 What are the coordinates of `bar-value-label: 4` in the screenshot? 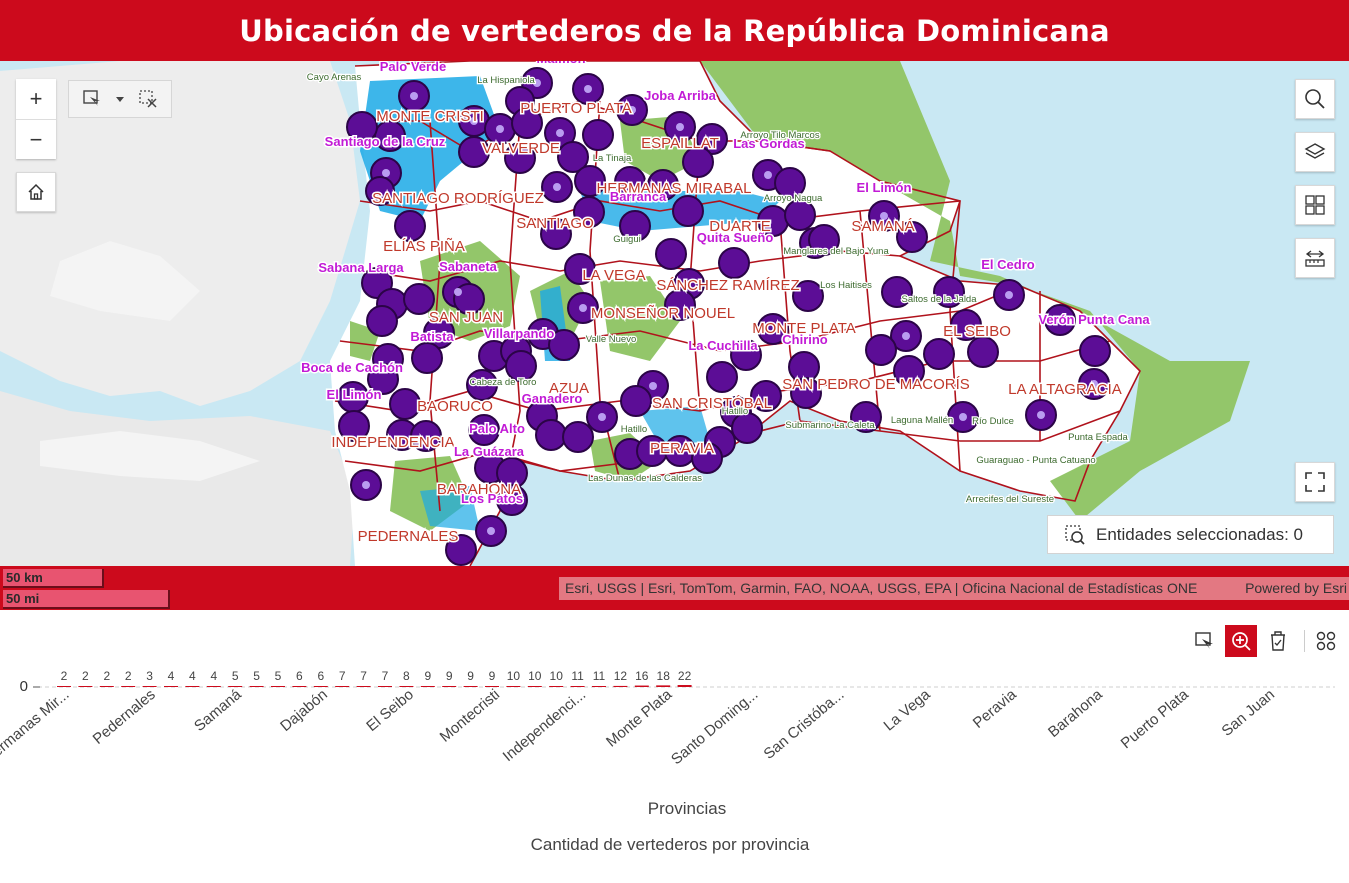 It's located at (213, 676).